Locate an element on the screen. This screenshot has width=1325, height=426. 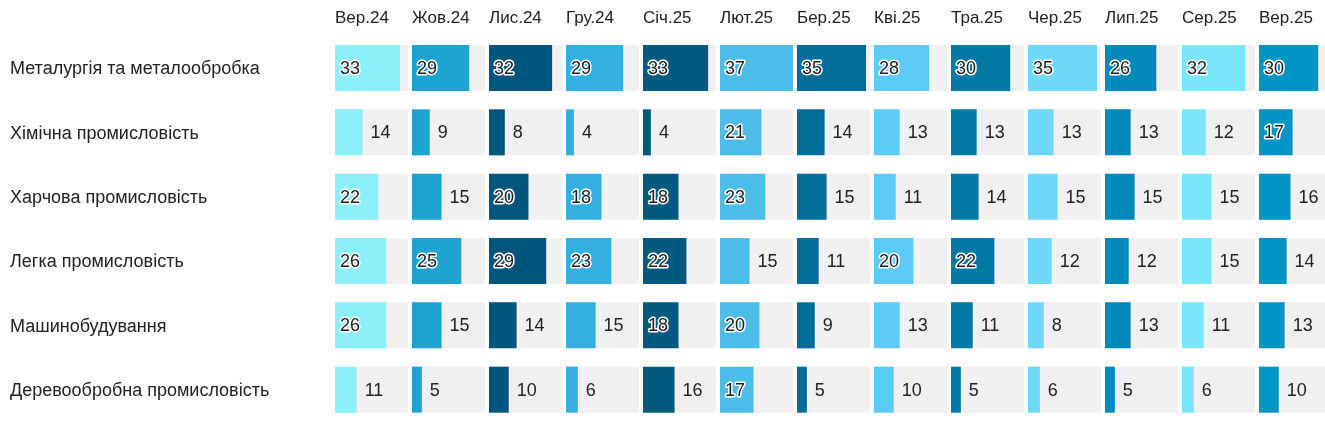
chart-title: Лип.25 is located at coordinates (1132, 18).